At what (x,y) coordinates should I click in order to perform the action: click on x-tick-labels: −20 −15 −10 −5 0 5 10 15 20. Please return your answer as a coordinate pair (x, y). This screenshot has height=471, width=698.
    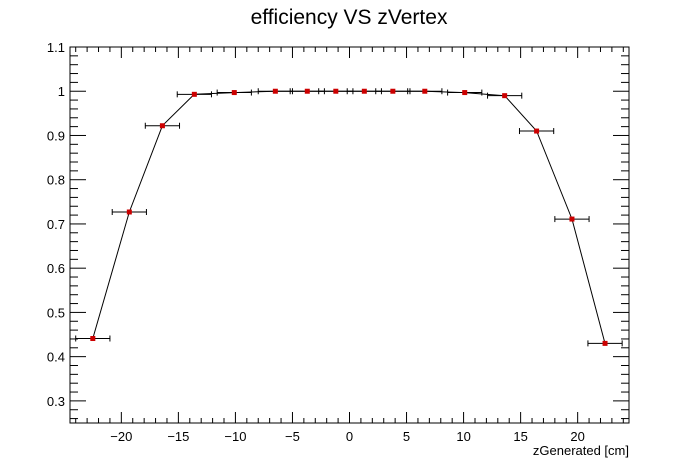
    Looking at the image, I should click on (347, 436).